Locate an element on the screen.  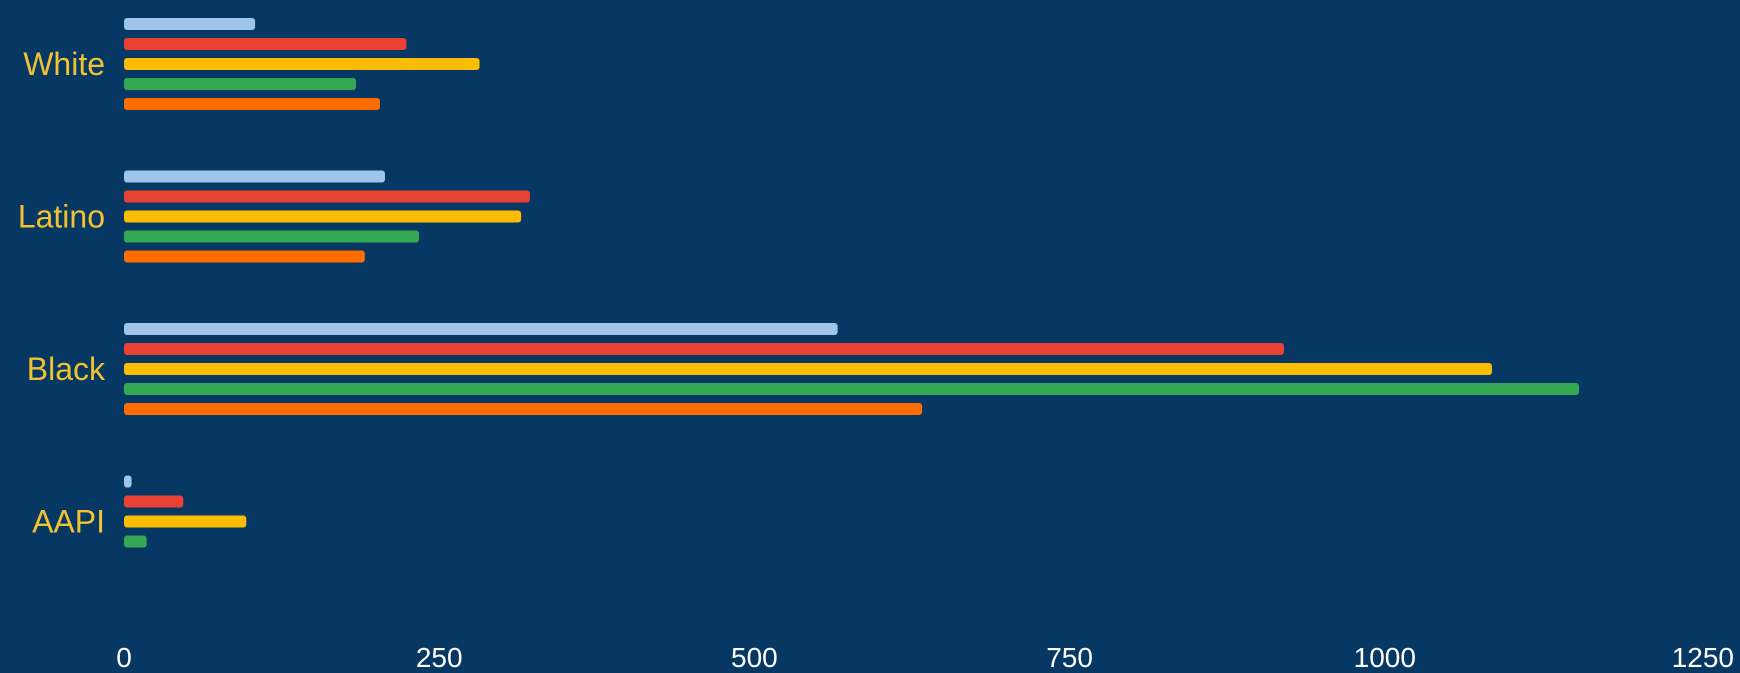
x-tick-label-250: 250 is located at coordinates (439, 657).